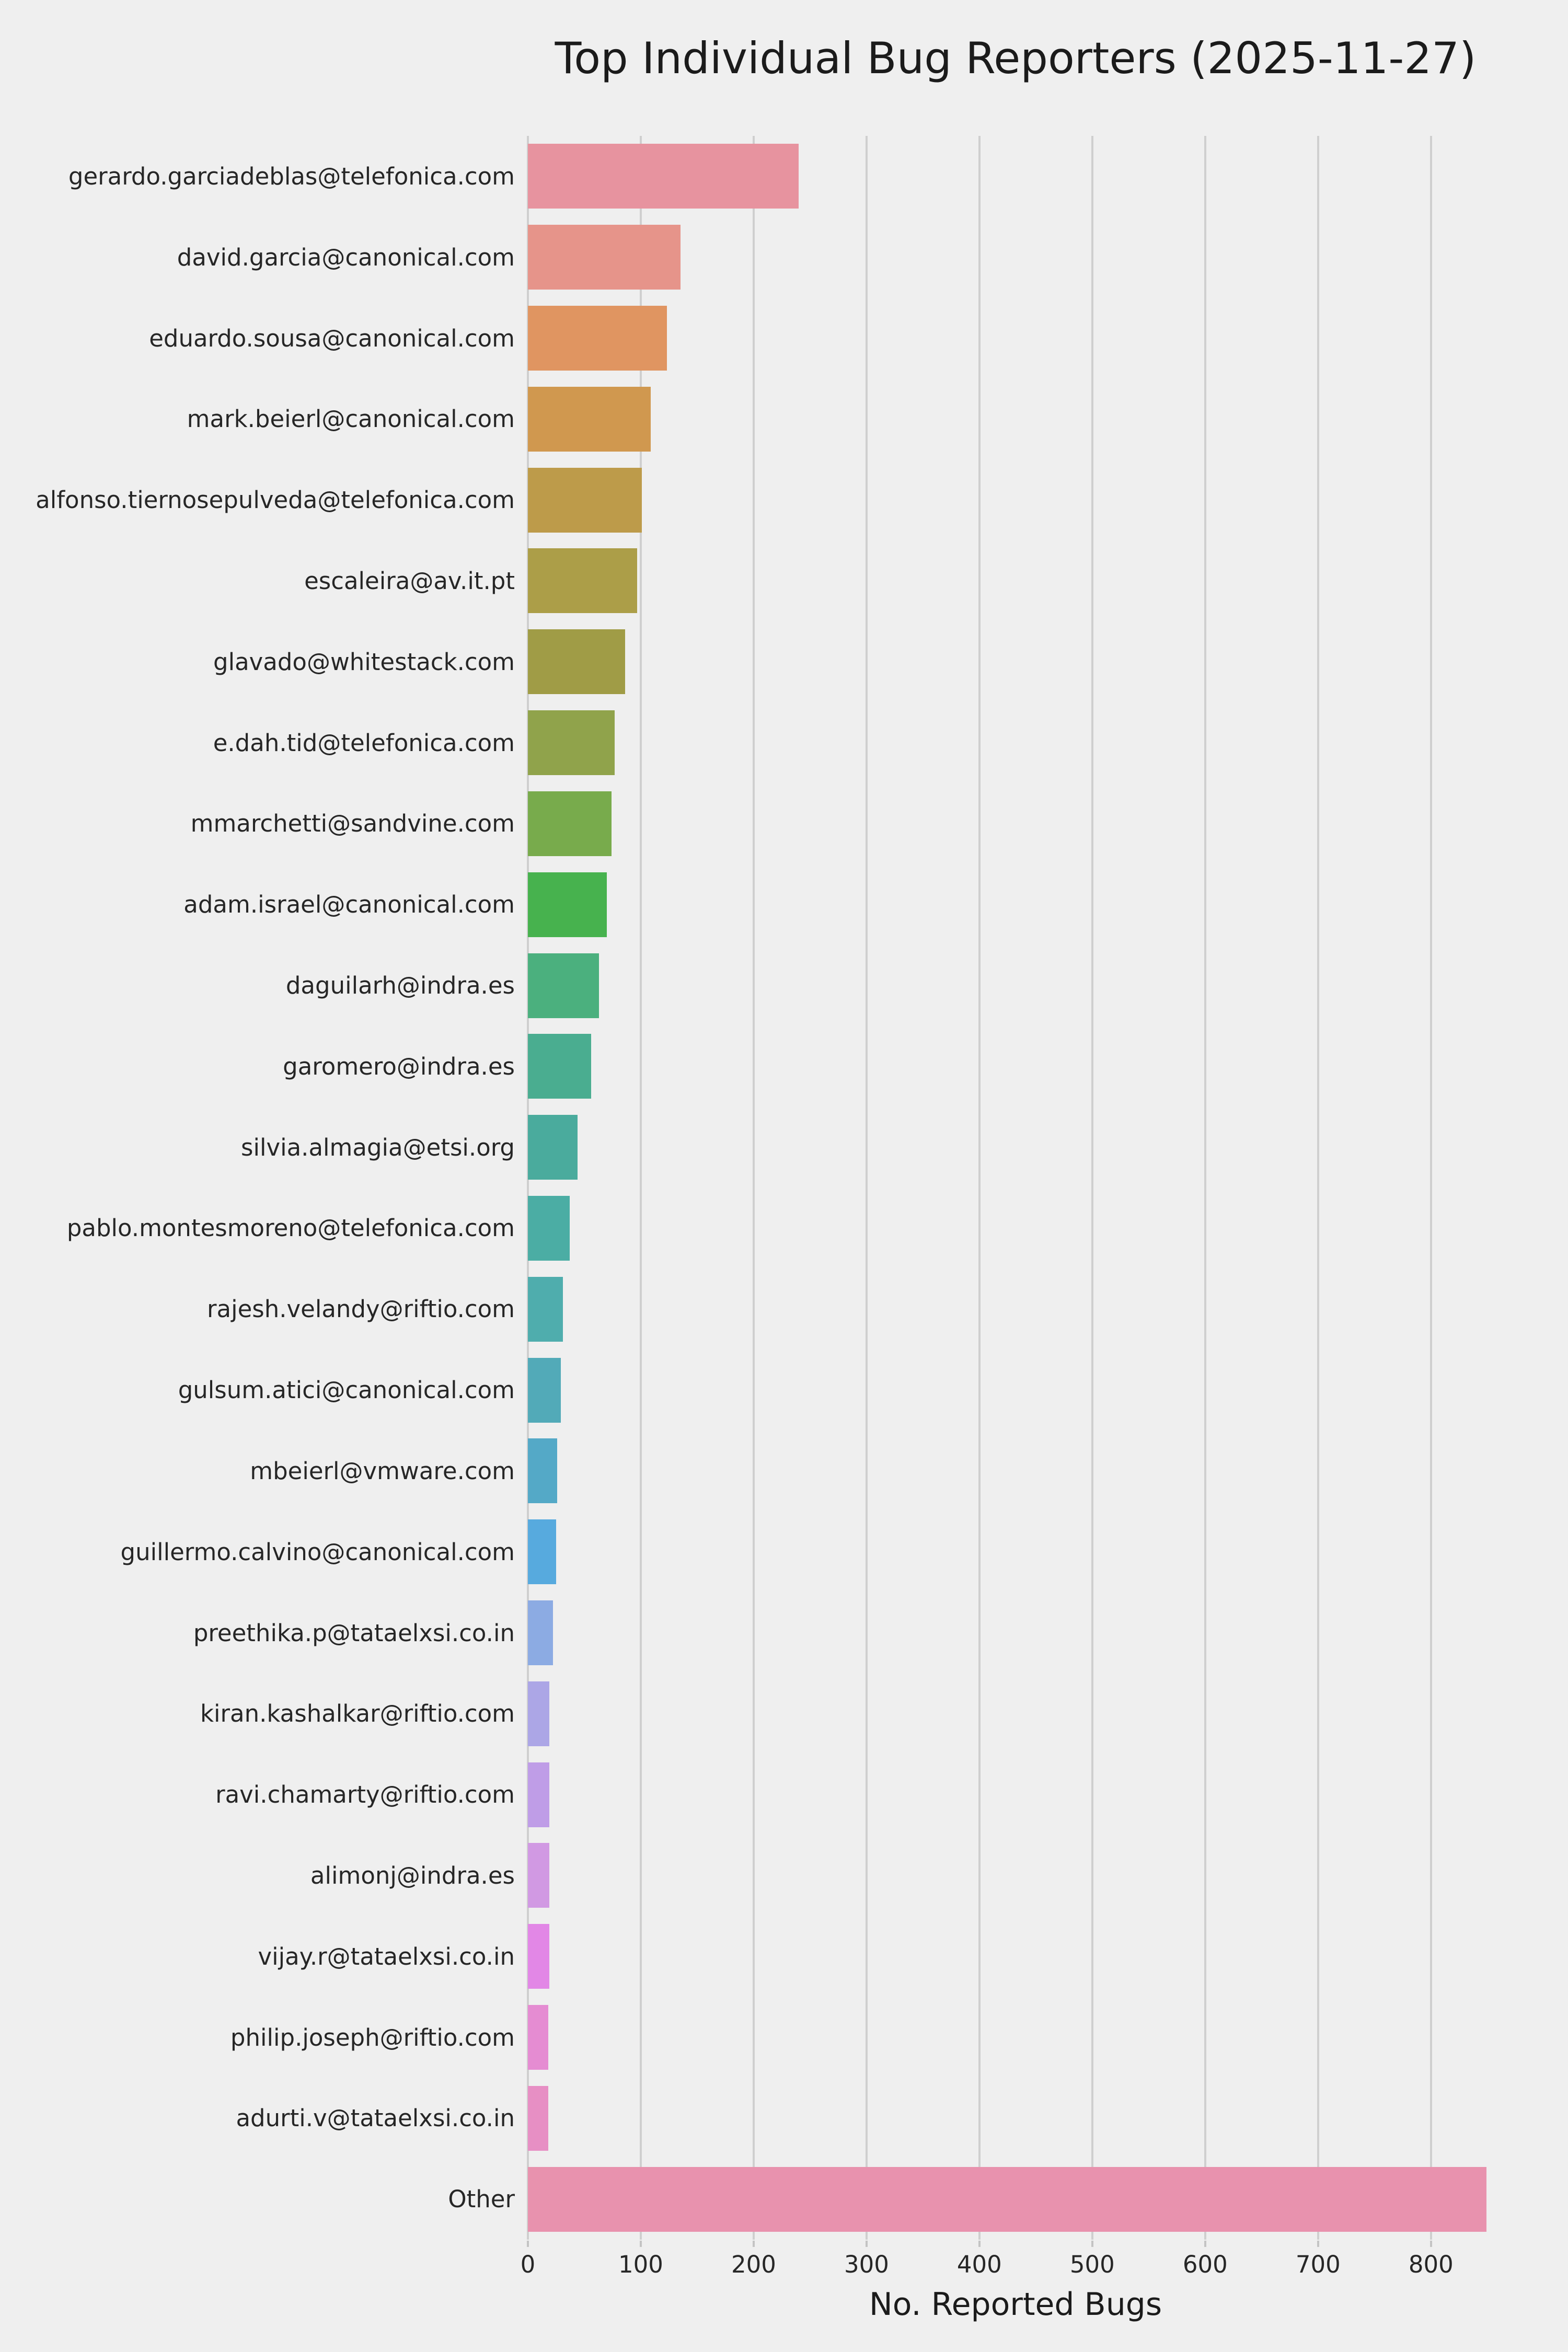 This screenshot has height=2352, width=1568. What do you see at coordinates (354, 1633) in the screenshot?
I see `y-axis-label: preethika.p@tataelxsi.co.in` at bounding box center [354, 1633].